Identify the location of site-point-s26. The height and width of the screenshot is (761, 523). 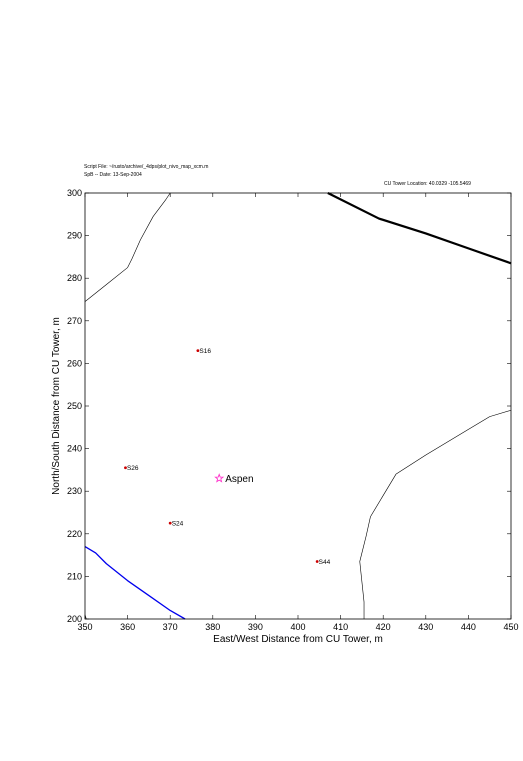
(125, 468).